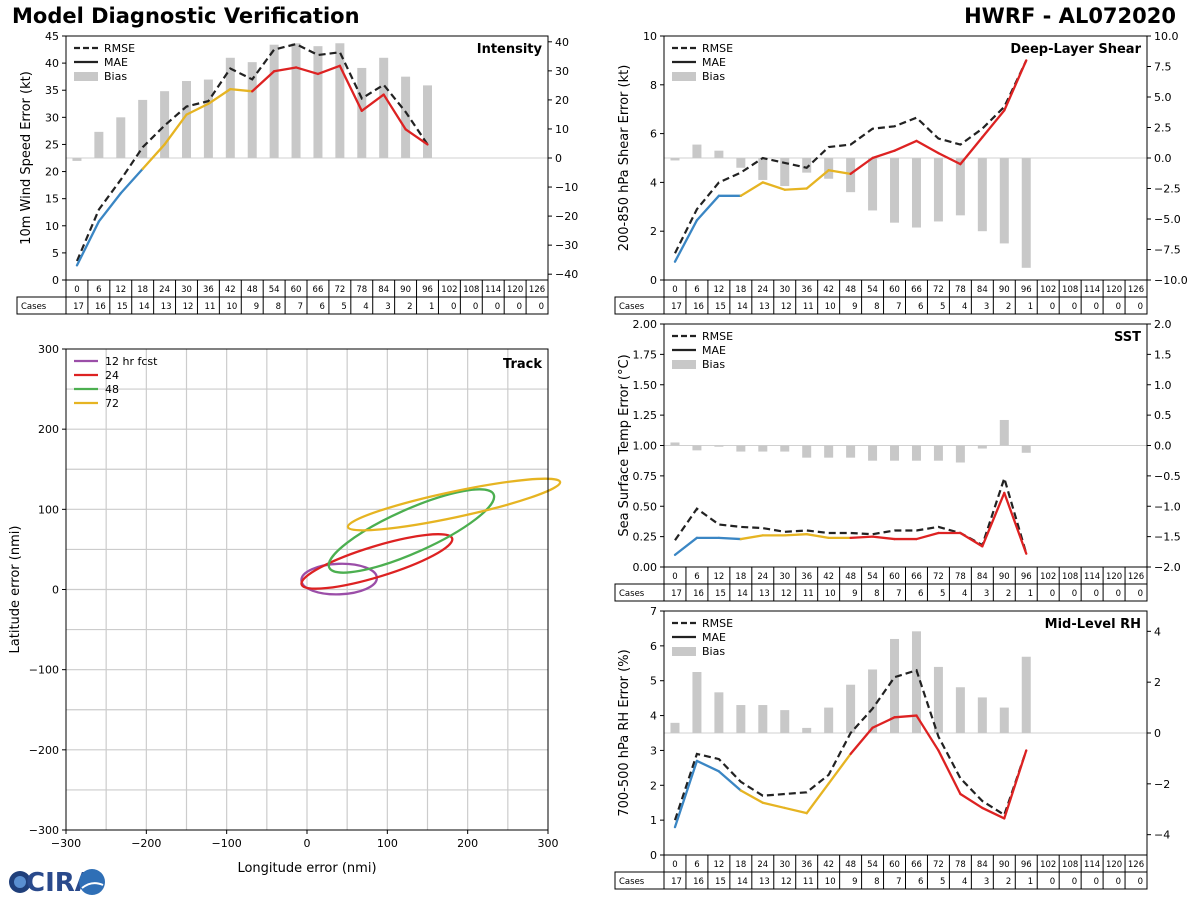 The image size is (1200, 900). Describe the element at coordinates (898, 594) in the screenshot. I see `case-count: 7` at that location.